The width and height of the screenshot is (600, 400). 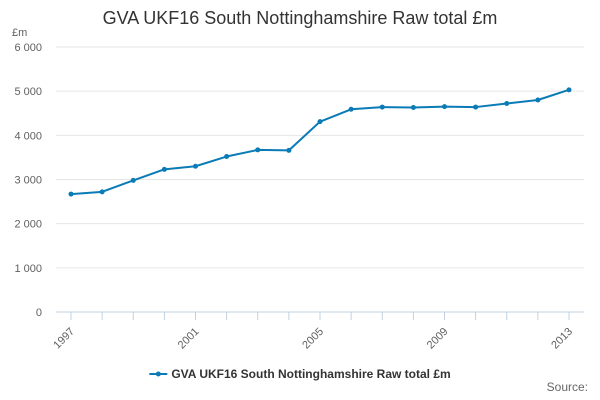 I want to click on x-tick-label: 2013, so click(x=562, y=339).